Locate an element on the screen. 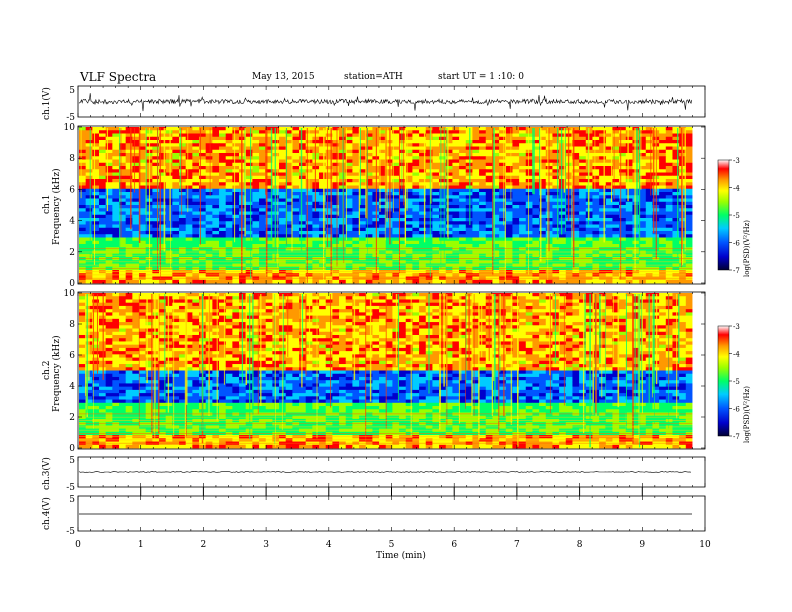 The image size is (792, 612). no-data-region is located at coordinates (698, 205).